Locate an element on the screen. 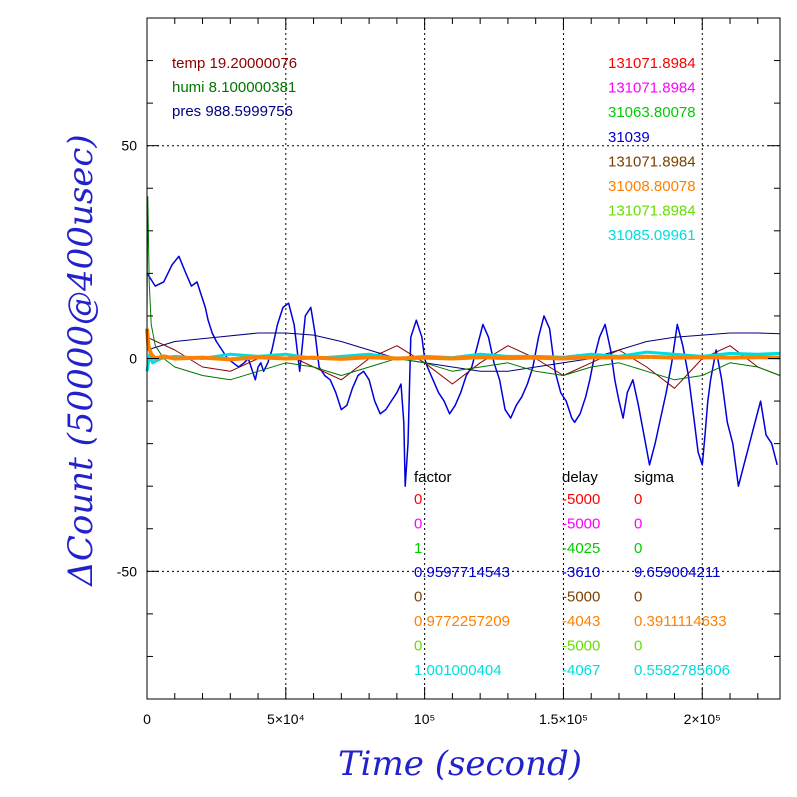  table-cell: 1.001000404 is located at coordinates (458, 670).